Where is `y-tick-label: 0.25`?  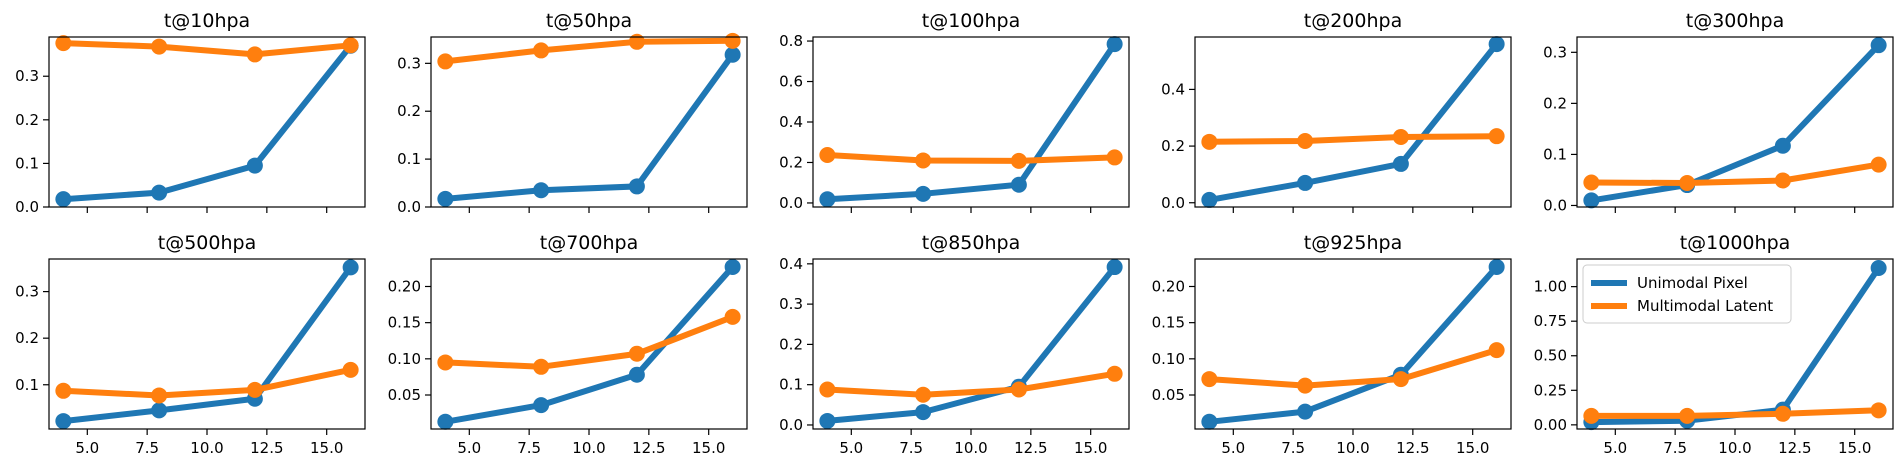 y-tick-label: 0.25 is located at coordinates (1550, 390).